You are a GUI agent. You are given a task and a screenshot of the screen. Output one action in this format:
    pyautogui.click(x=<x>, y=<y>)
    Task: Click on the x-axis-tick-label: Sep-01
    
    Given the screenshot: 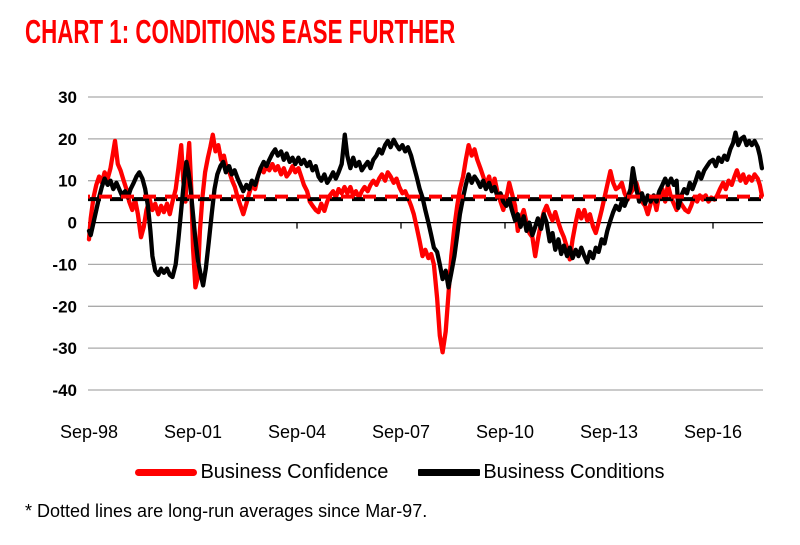 What is the action you would take?
    pyautogui.click(x=193, y=432)
    